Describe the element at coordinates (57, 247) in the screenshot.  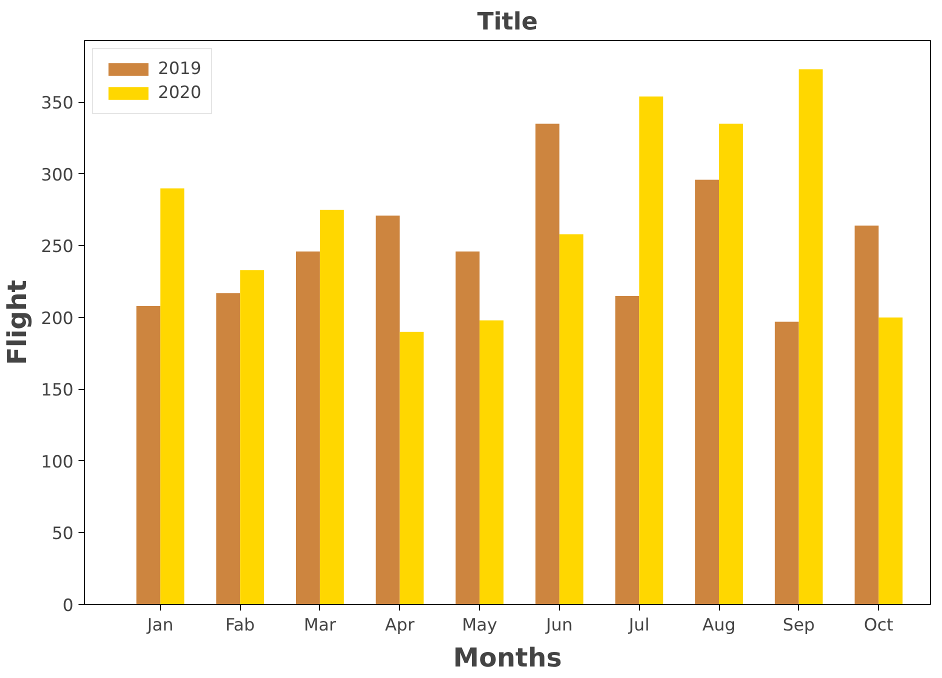
I see `y-tick-label: 250` at that location.